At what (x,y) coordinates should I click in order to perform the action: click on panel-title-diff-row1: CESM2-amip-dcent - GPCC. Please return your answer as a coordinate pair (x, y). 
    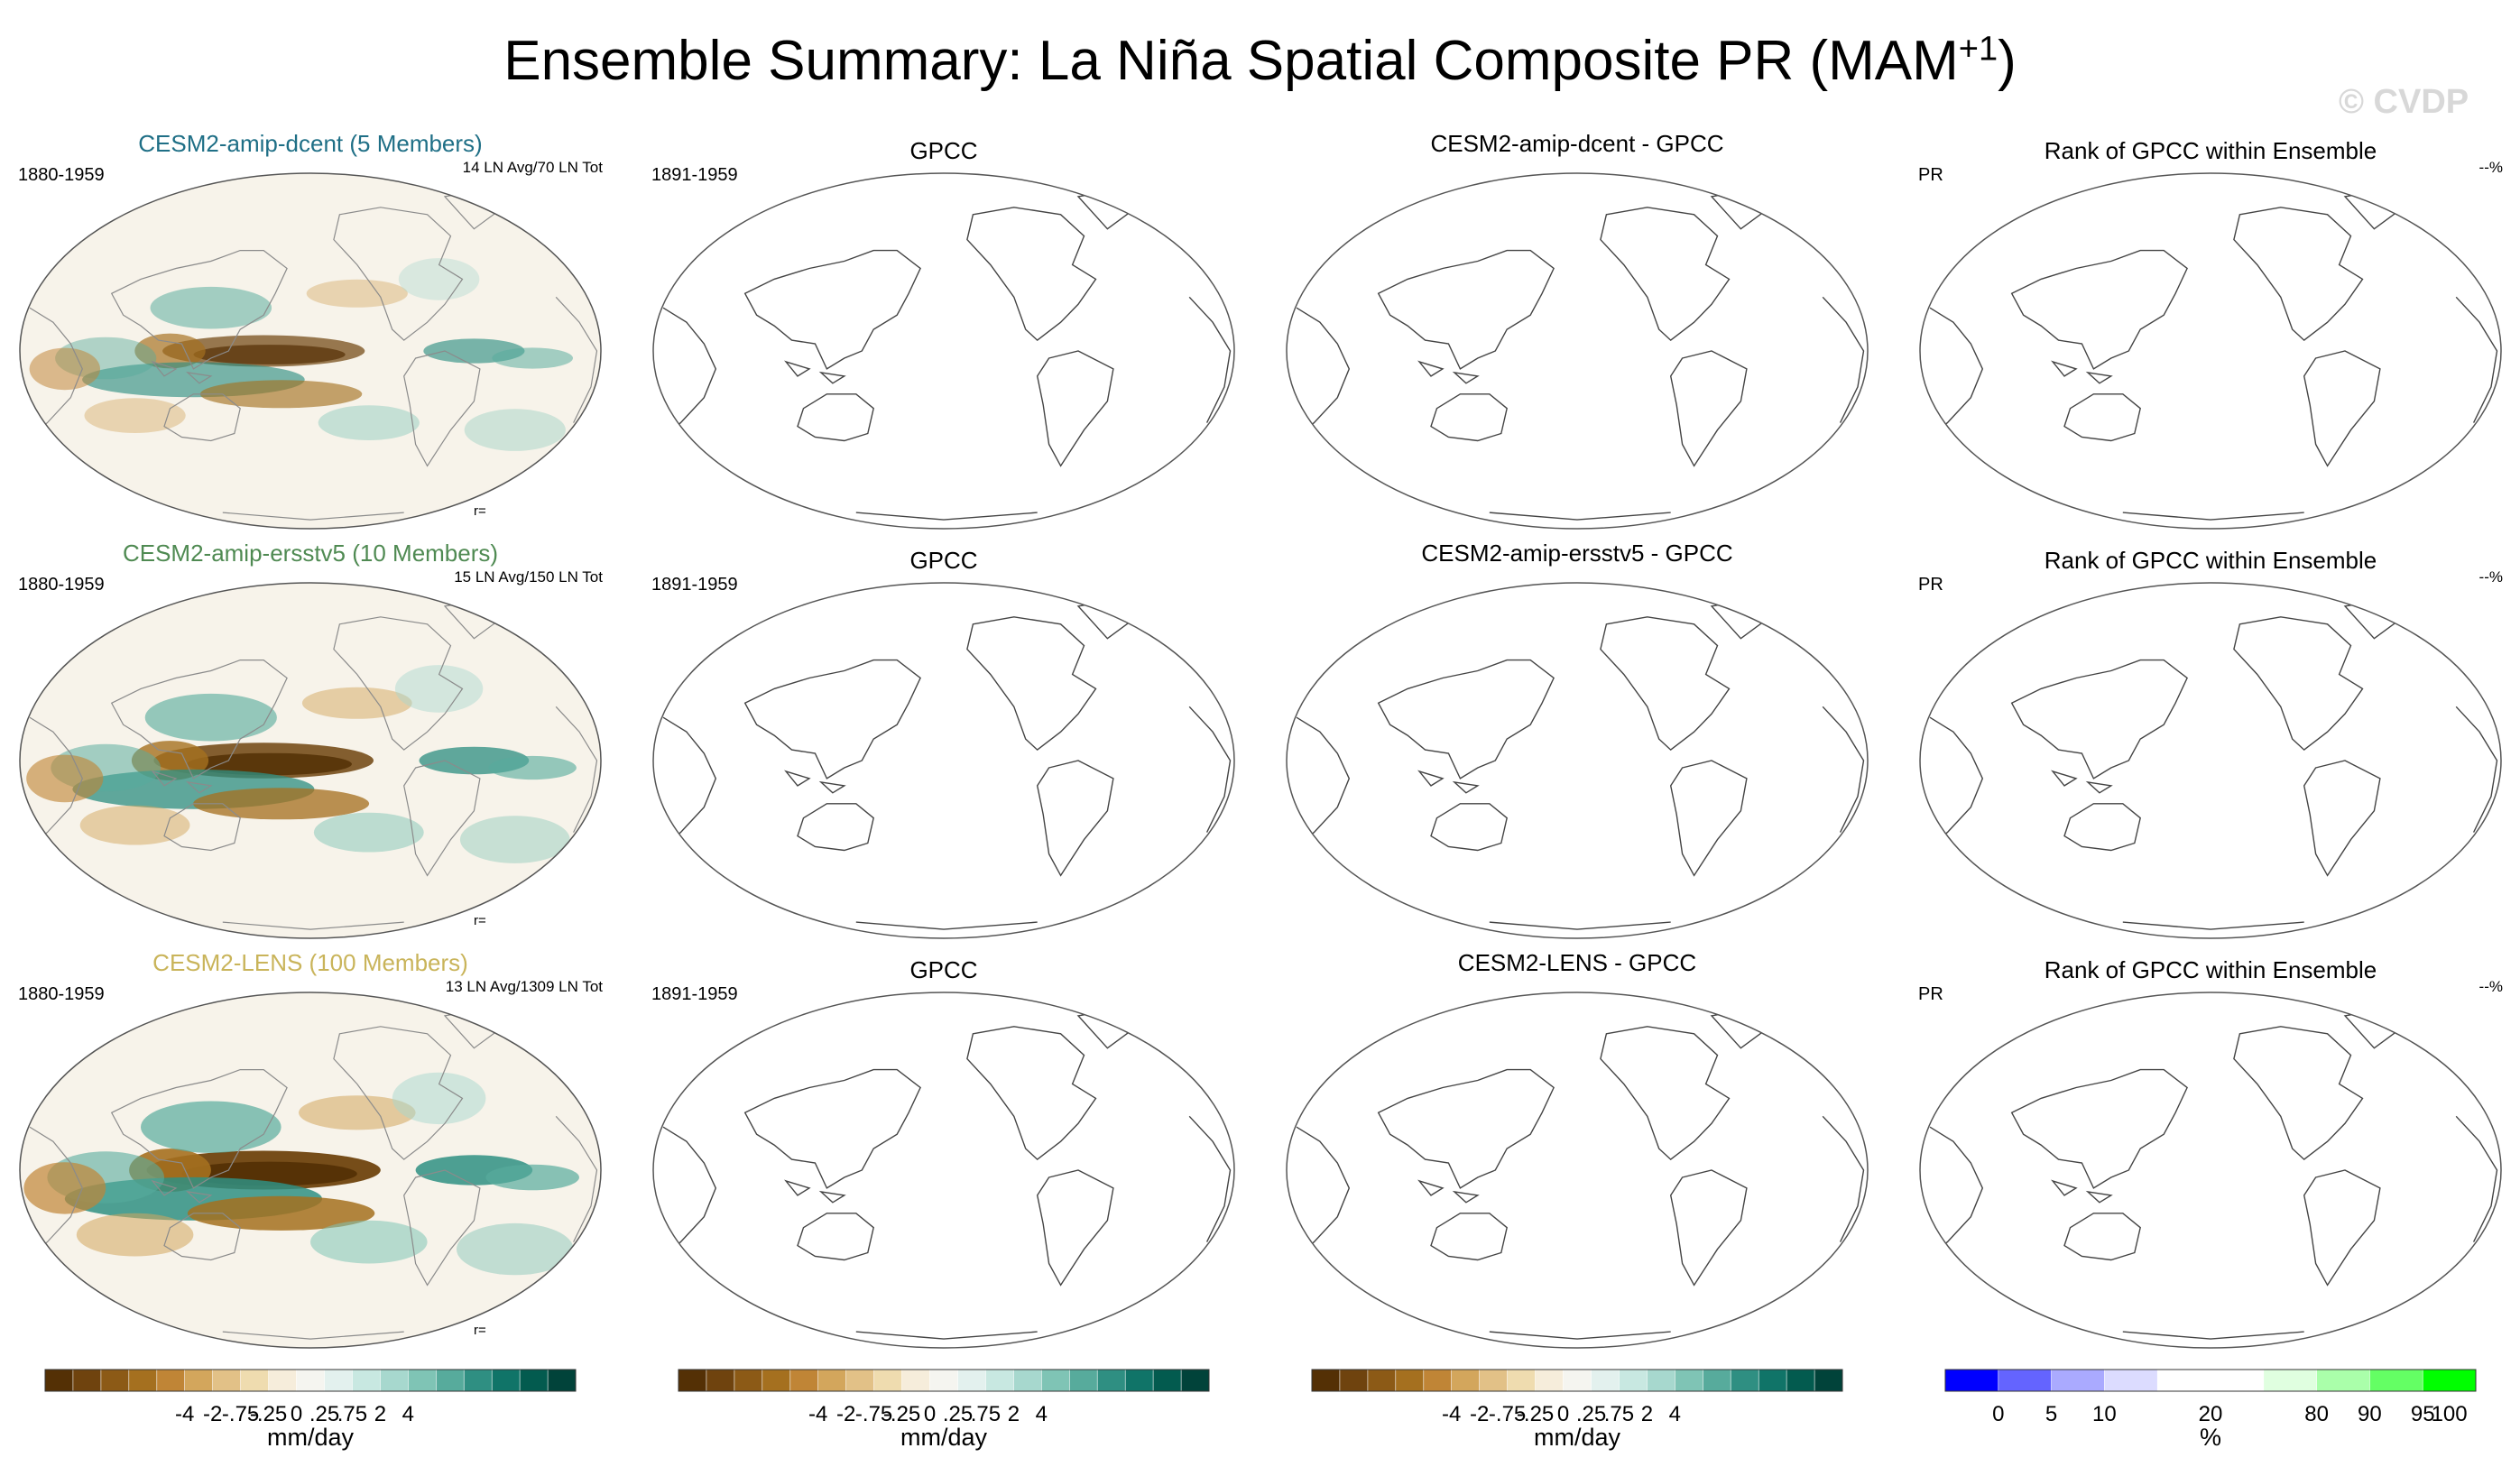
    Looking at the image, I should click on (1577, 143).